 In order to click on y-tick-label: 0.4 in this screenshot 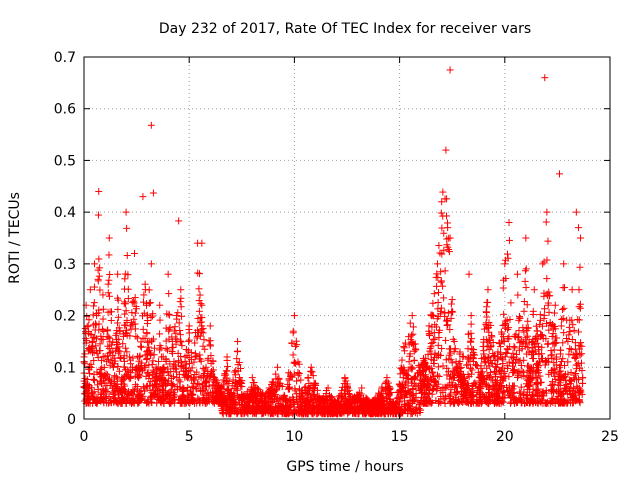, I will do `click(65, 213)`.